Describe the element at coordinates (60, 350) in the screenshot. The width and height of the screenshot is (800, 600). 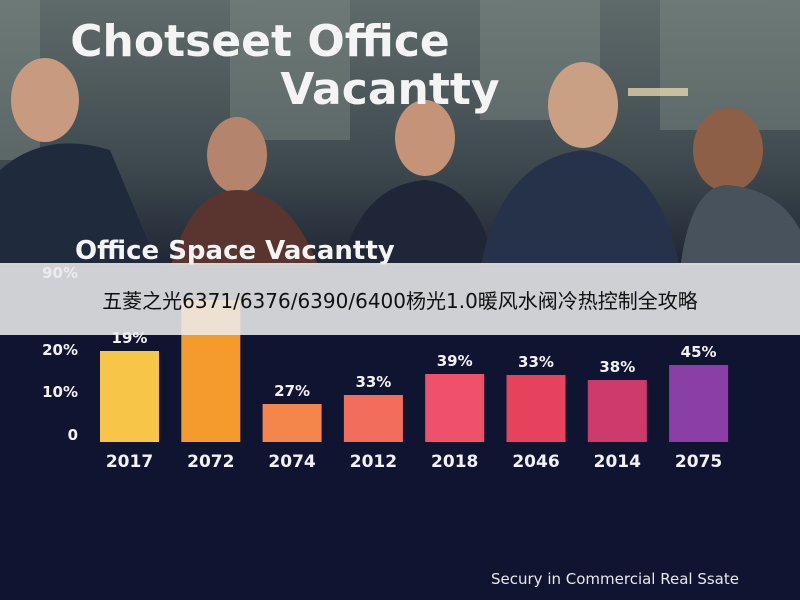
I see `y-axis-label: 20%` at that location.